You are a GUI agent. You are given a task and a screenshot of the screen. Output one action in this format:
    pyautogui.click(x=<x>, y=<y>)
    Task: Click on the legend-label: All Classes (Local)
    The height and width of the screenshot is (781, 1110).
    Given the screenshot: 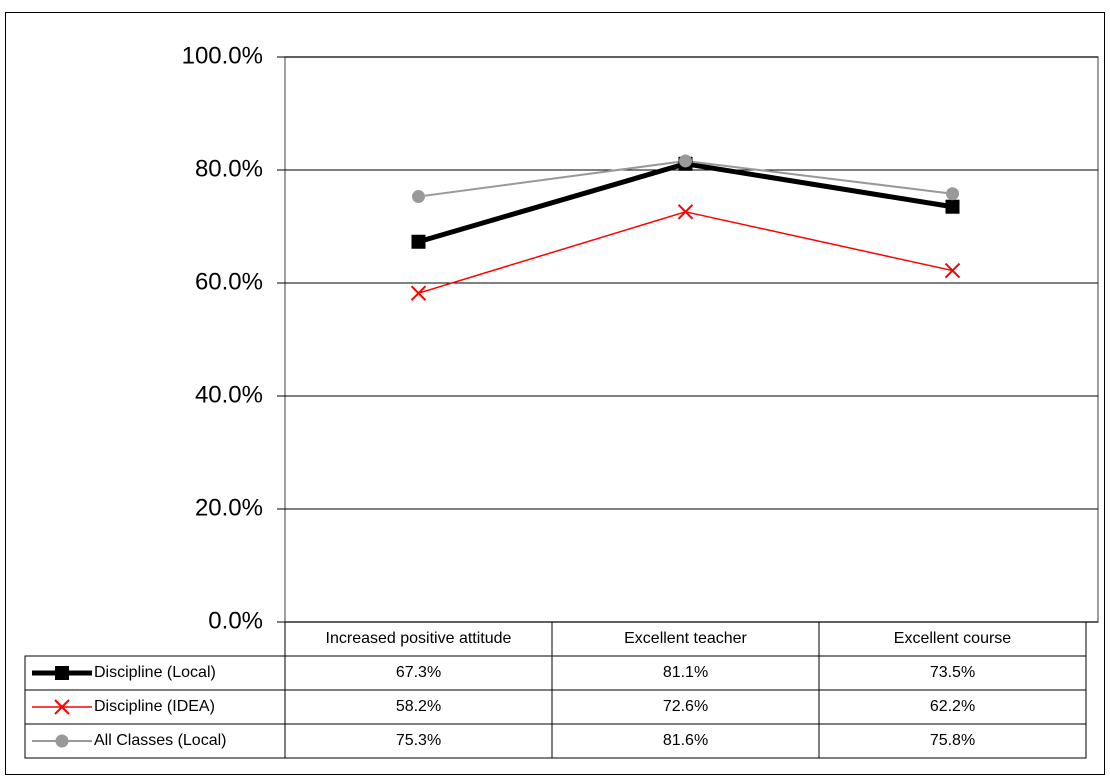 What is the action you would take?
    pyautogui.click(x=160, y=740)
    